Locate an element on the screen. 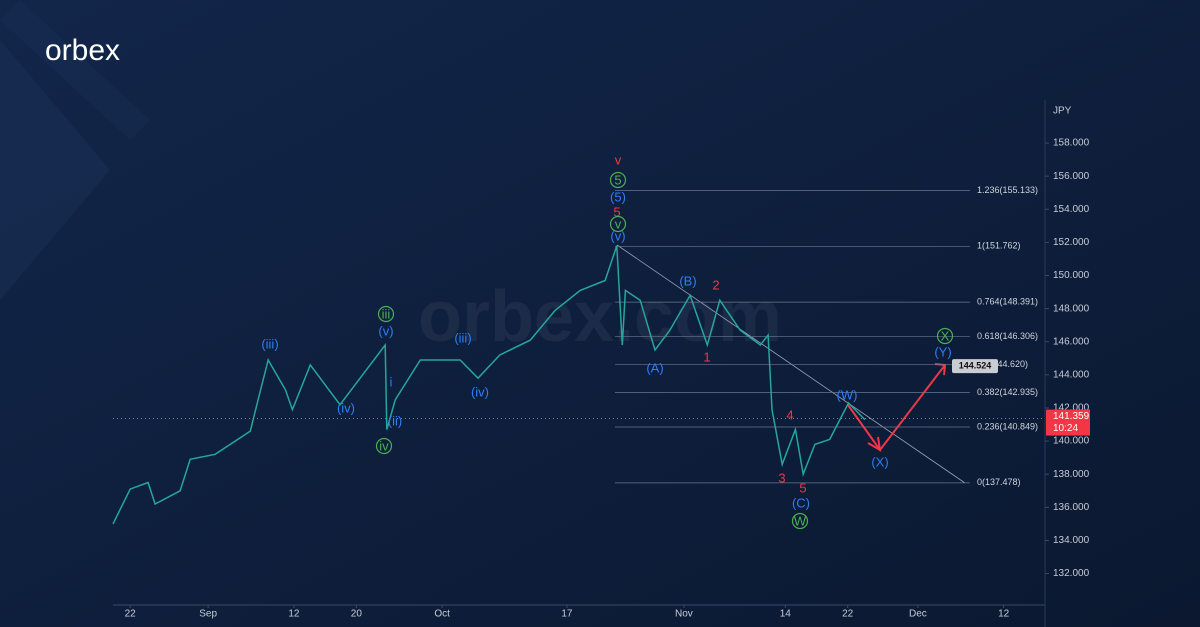  fib-label: 1.236(155.133) is located at coordinates (1007, 190).